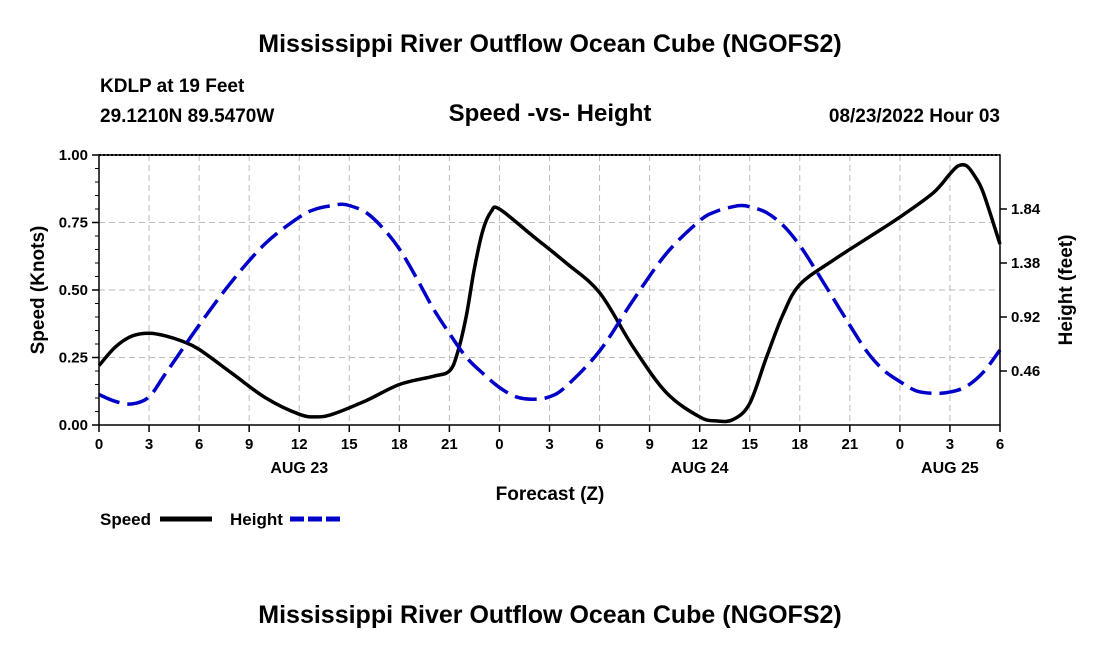 The height and width of the screenshot is (650, 1100). Describe the element at coordinates (73, 223) in the screenshot. I see `y-tick-label: 0.75` at that location.